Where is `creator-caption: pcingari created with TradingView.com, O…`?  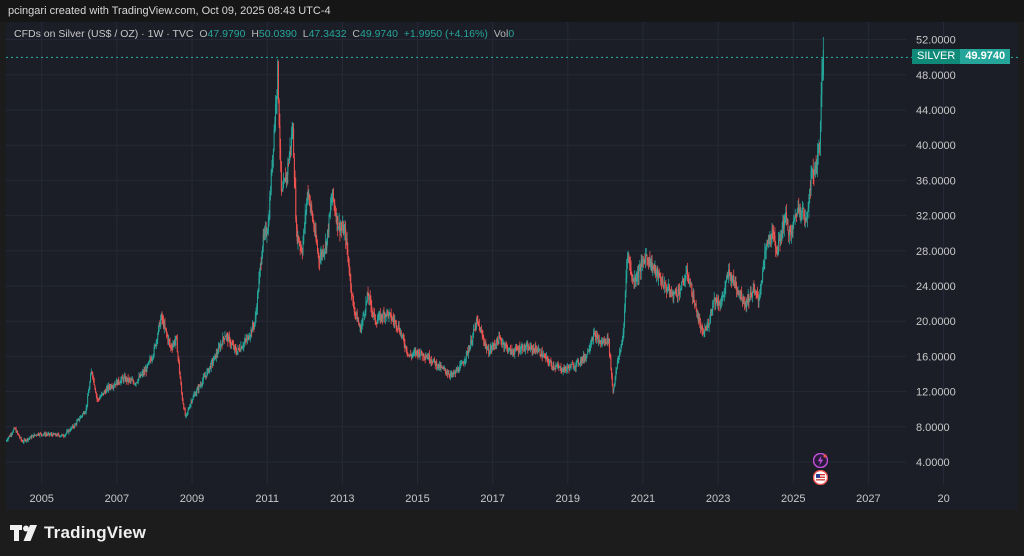
creator-caption: pcingari created with TradingView.com, O… is located at coordinates (169, 11).